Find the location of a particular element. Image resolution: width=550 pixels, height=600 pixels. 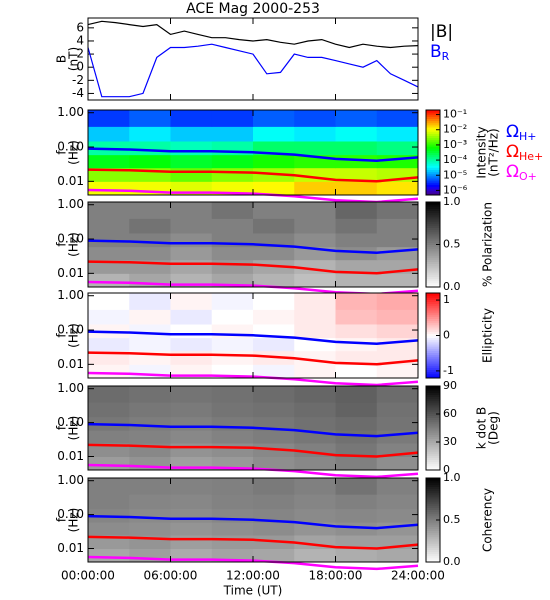

colorbar-label: Ellipticity is located at coordinates (488, 335).